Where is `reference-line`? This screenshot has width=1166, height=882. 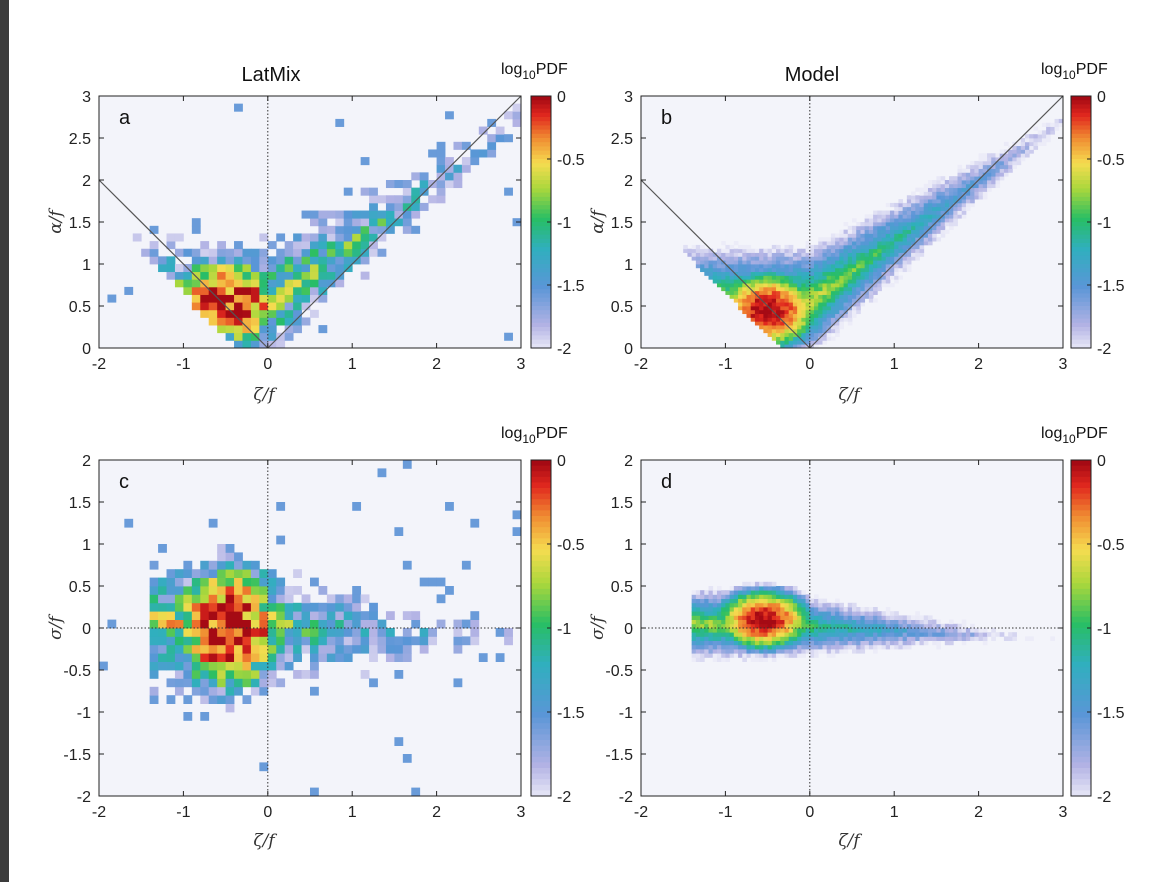
reference-line is located at coordinates (725, 264).